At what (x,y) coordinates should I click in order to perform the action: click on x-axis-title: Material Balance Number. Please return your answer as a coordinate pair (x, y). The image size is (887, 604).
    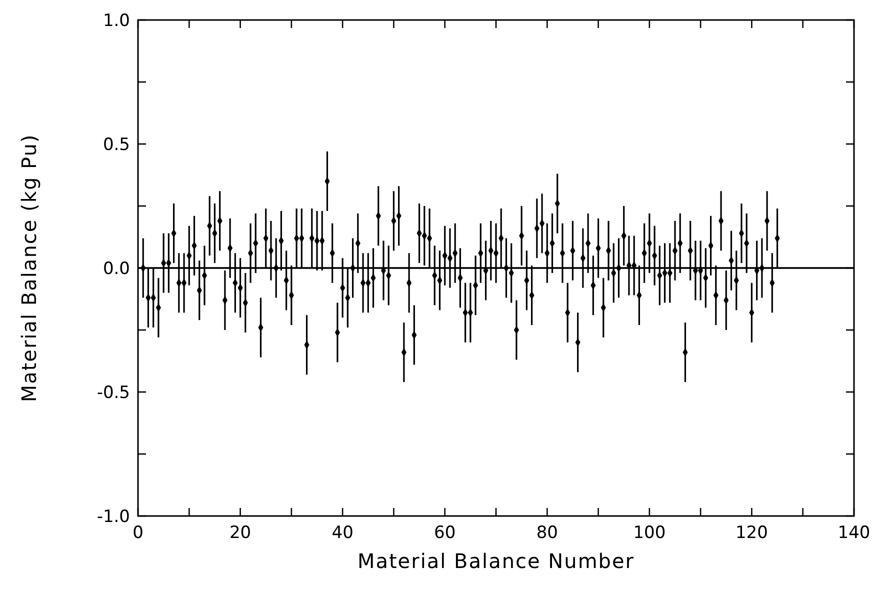
    Looking at the image, I should click on (496, 561).